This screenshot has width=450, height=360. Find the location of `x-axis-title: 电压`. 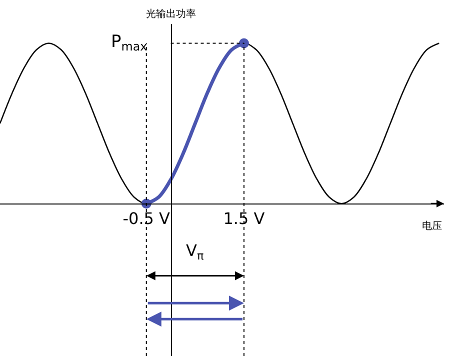

x-axis-title: 电压 is located at coordinates (432, 226).